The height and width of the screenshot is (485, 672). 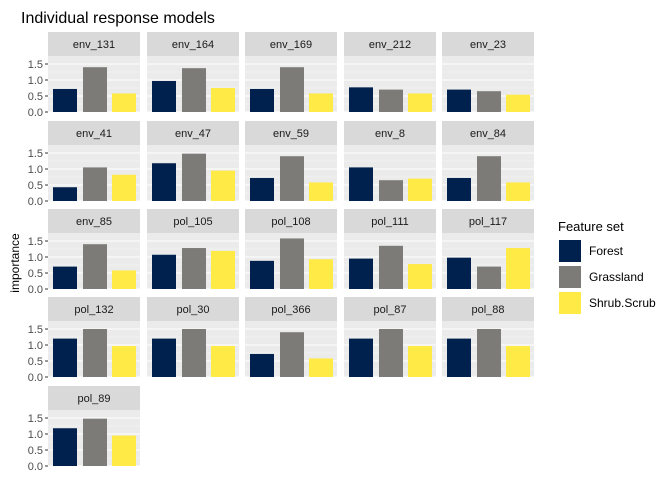 What do you see at coordinates (488, 337) in the screenshot?
I see `facet-panel: pol_88` at bounding box center [488, 337].